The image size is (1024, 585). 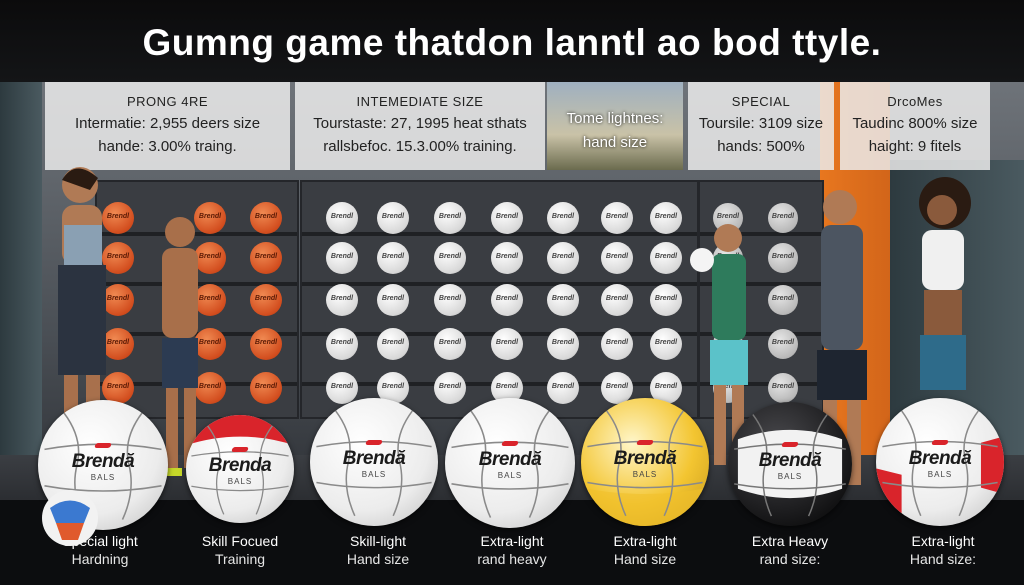 I want to click on panel-line: hande: 3.00% traing., so click(x=167, y=146).